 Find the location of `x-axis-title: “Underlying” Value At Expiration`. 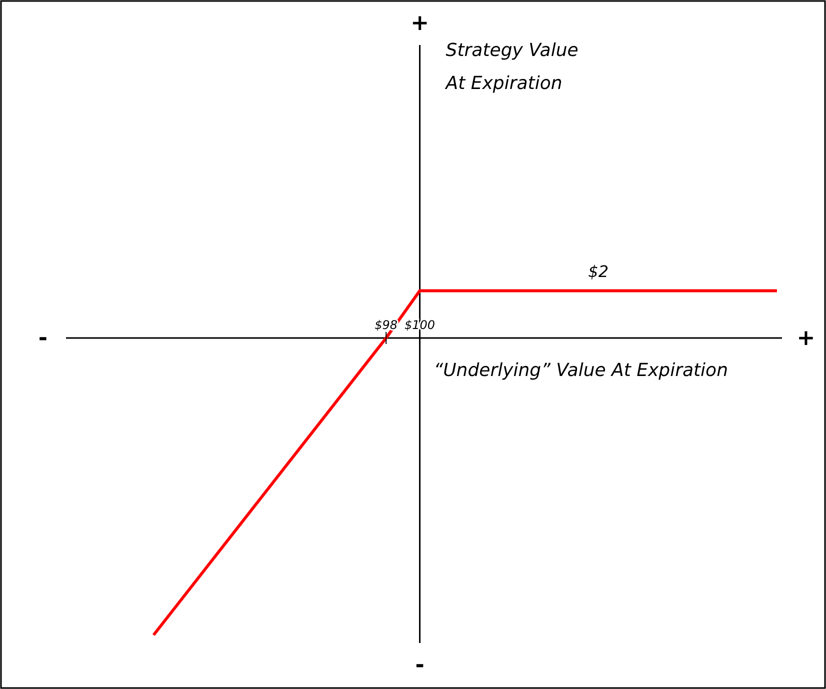

x-axis-title: “Underlying” Value At Expiration is located at coordinates (581, 370).